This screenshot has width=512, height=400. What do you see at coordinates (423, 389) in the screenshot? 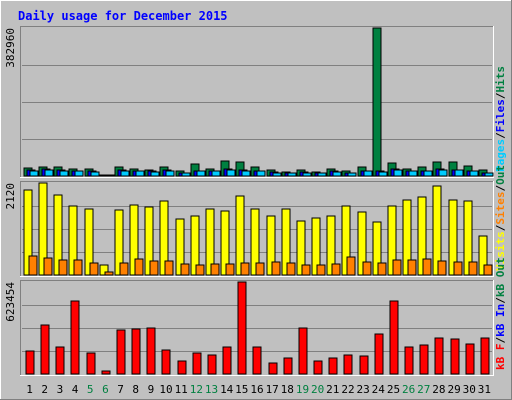
I see `x-tick-label: 27` at bounding box center [423, 389].